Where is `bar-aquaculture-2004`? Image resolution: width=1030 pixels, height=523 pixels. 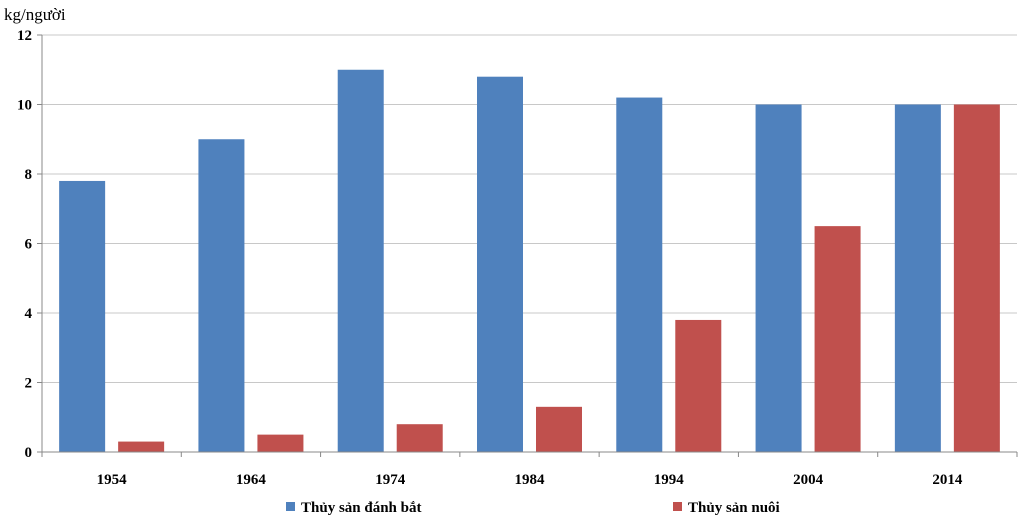 bar-aquaculture-2004 is located at coordinates (837, 339).